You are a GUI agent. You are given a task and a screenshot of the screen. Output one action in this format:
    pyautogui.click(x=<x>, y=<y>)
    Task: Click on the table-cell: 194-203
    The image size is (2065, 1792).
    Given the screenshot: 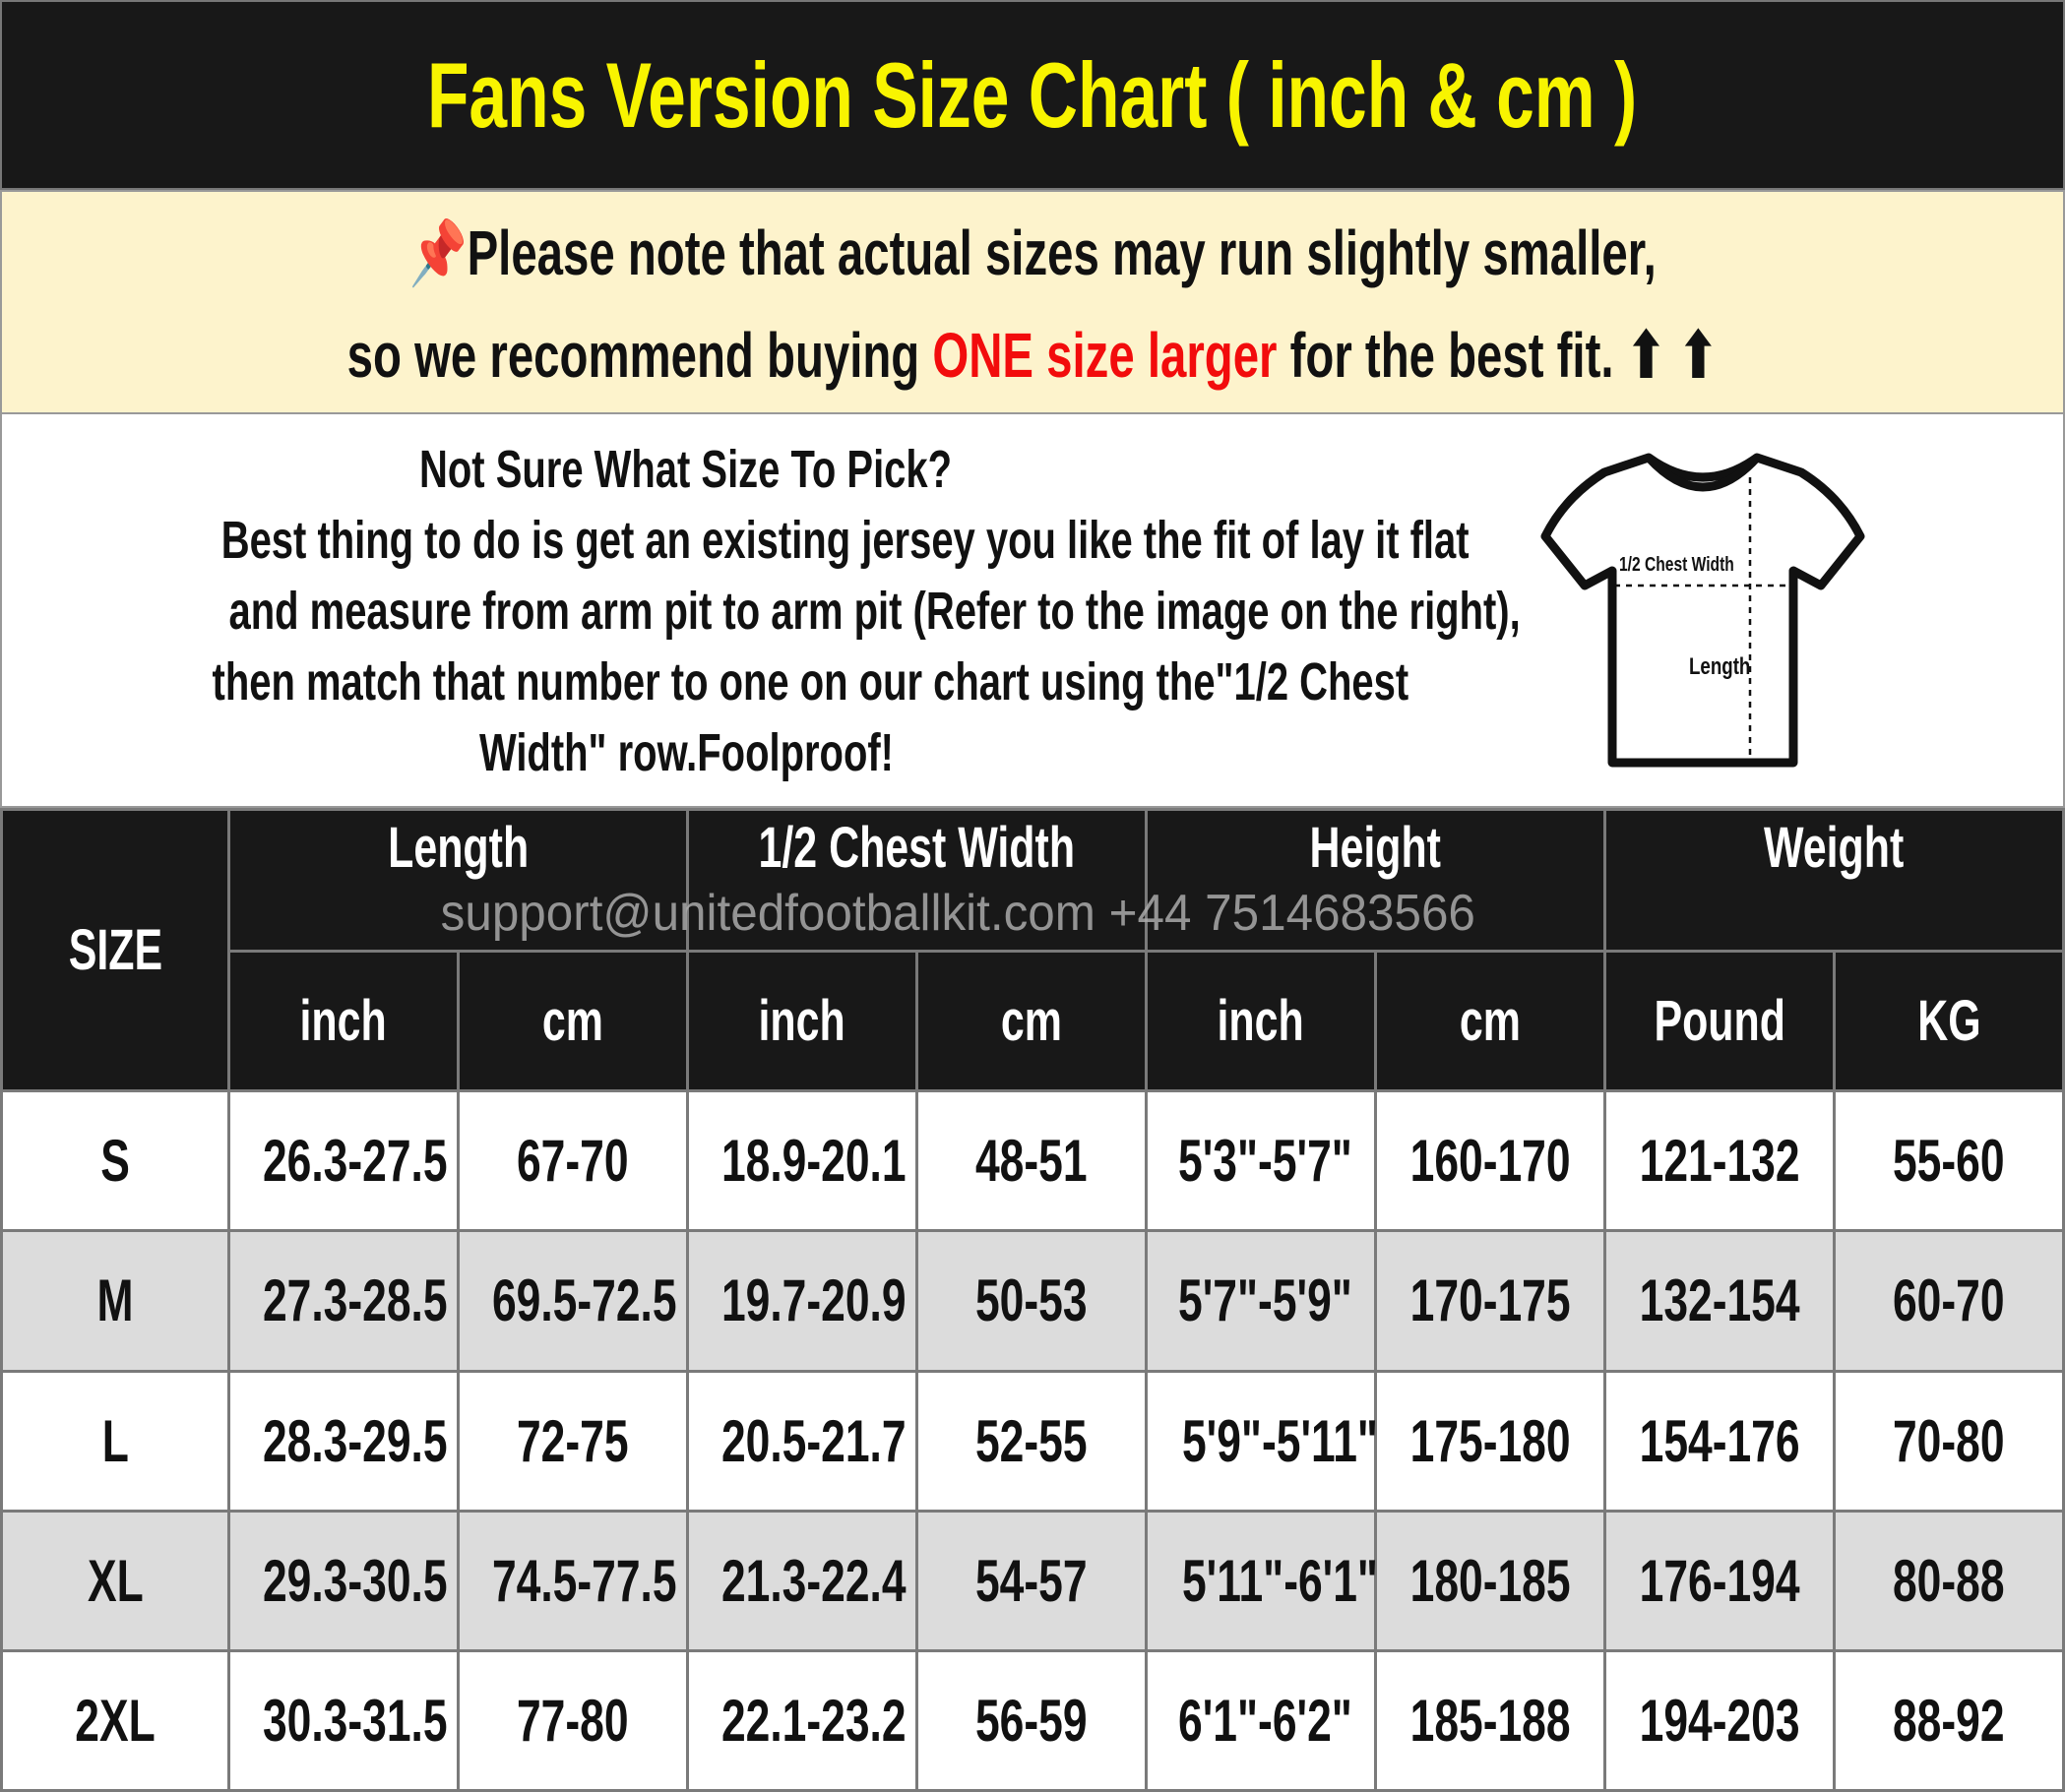 What is the action you would take?
    pyautogui.click(x=1719, y=1720)
    